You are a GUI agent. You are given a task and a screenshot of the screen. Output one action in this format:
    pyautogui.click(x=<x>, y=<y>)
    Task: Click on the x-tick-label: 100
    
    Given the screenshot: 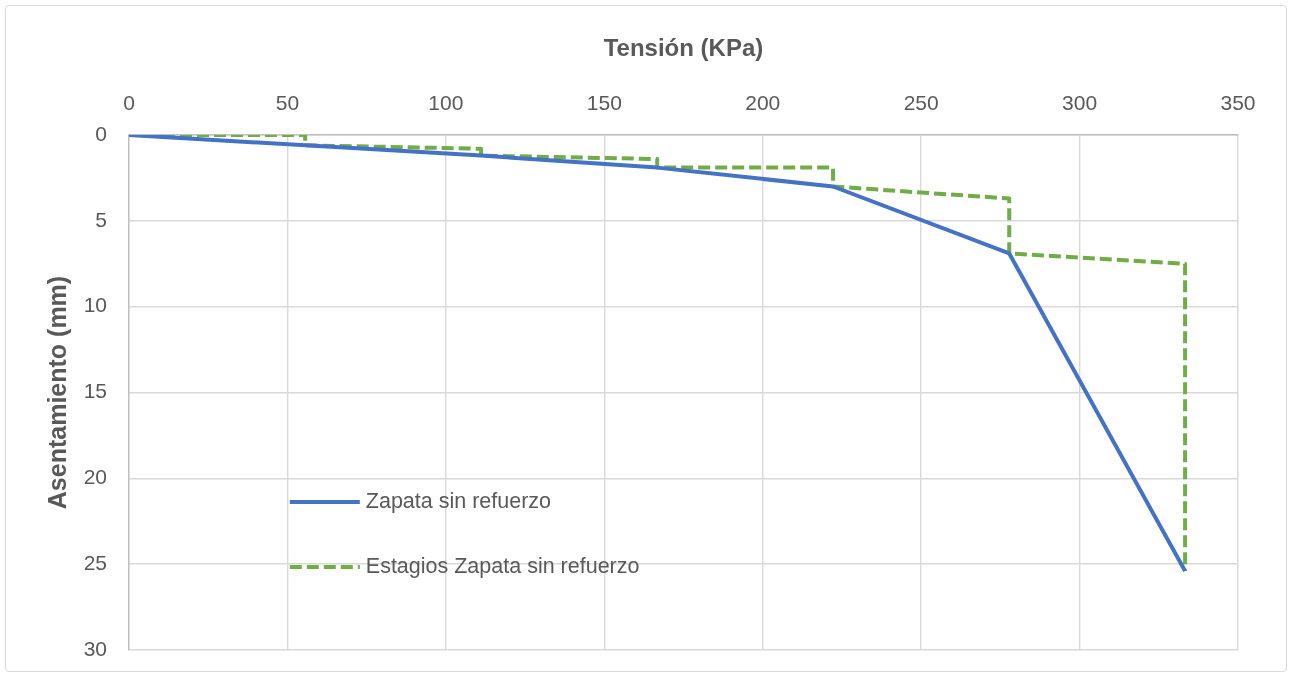 What is the action you would take?
    pyautogui.click(x=446, y=103)
    